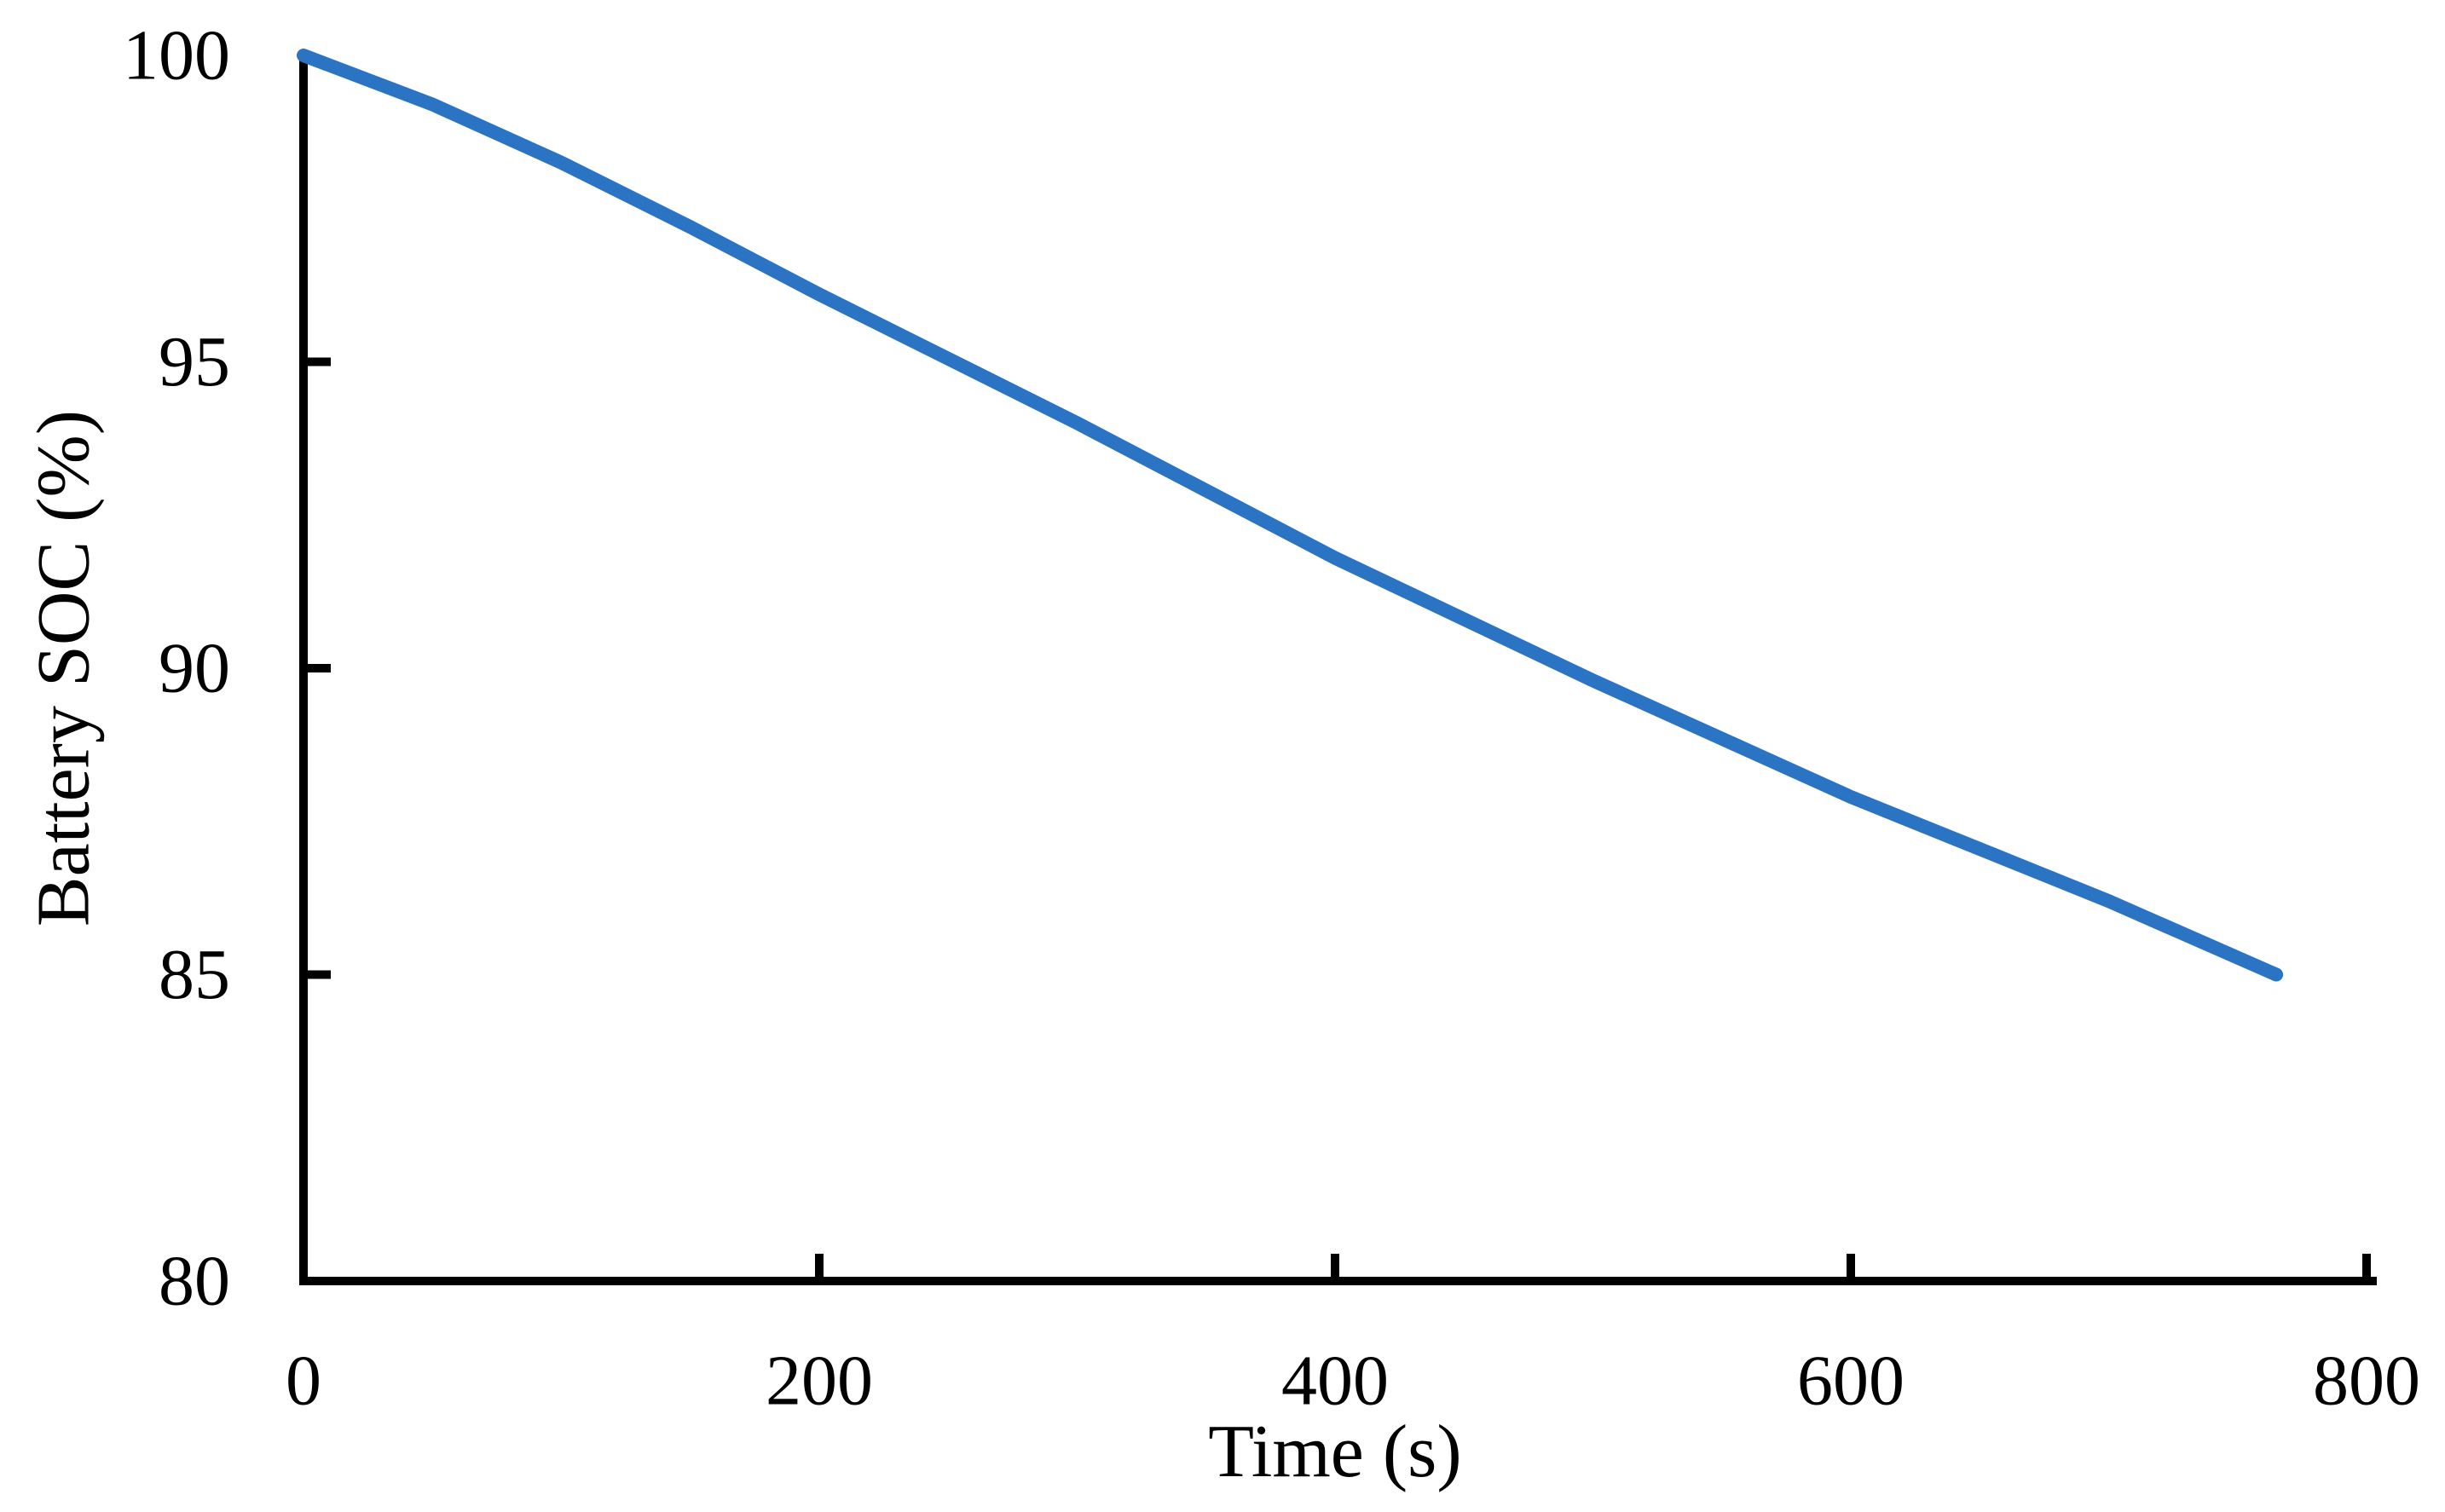 The image size is (2445, 1512). What do you see at coordinates (1851, 1381) in the screenshot?
I see `x-tick-label: 600` at bounding box center [1851, 1381].